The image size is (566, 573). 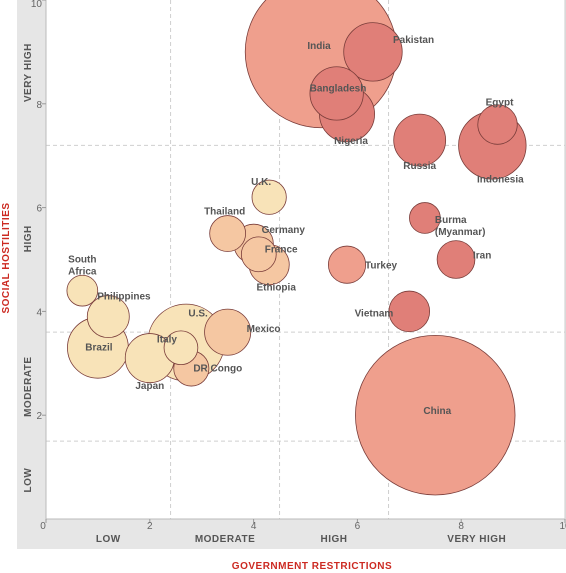 I want to click on label-france: France, so click(x=281, y=249).